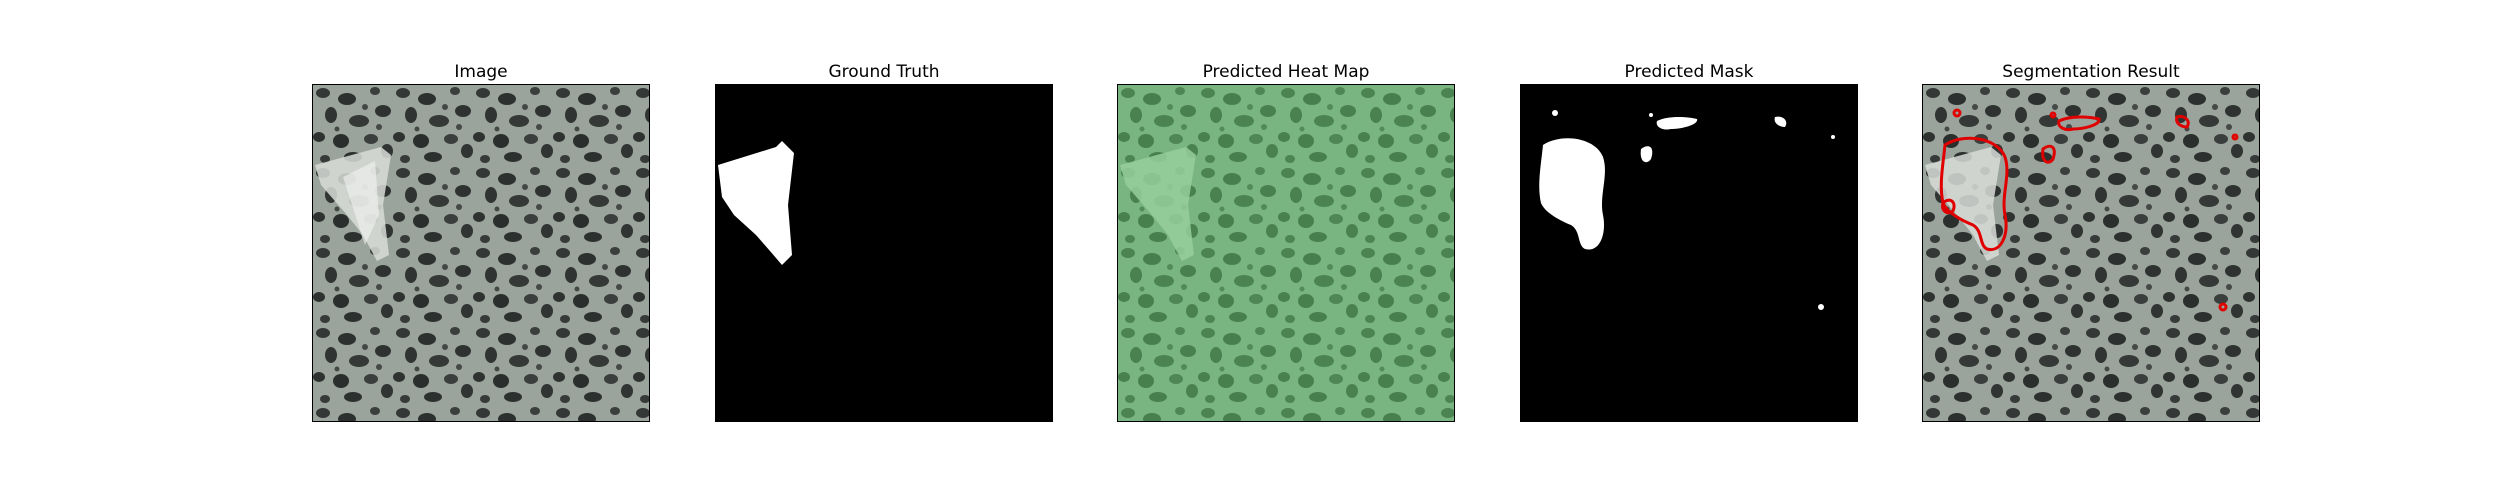  I want to click on predicted-mask-frame, so click(1689, 253).